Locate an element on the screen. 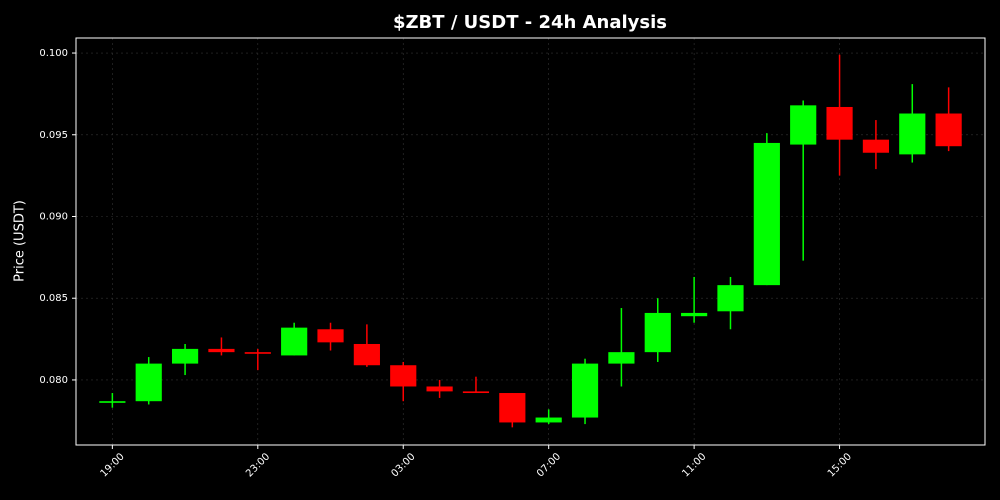  y-tick-label: 0.080 is located at coordinates (53, 380).